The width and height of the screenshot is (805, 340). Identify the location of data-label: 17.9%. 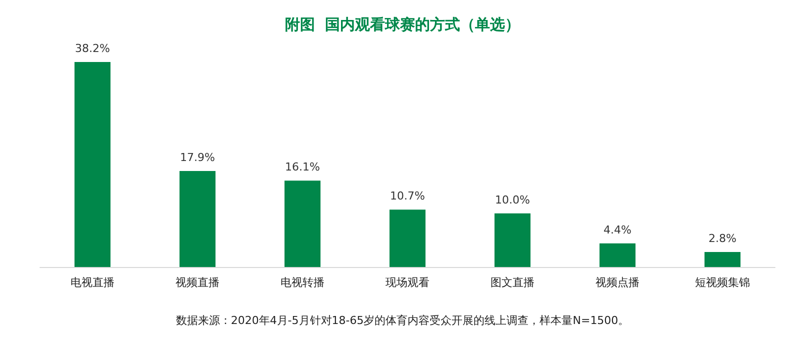
(197, 157).